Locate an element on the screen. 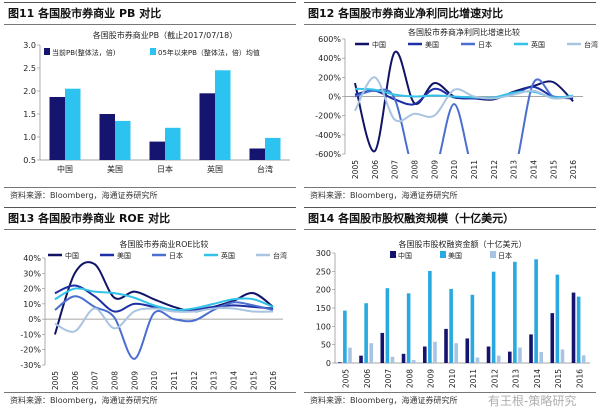 Image resolution: width=600 pixels, height=410 pixels. y-tick-label: 150 is located at coordinates (323, 308).